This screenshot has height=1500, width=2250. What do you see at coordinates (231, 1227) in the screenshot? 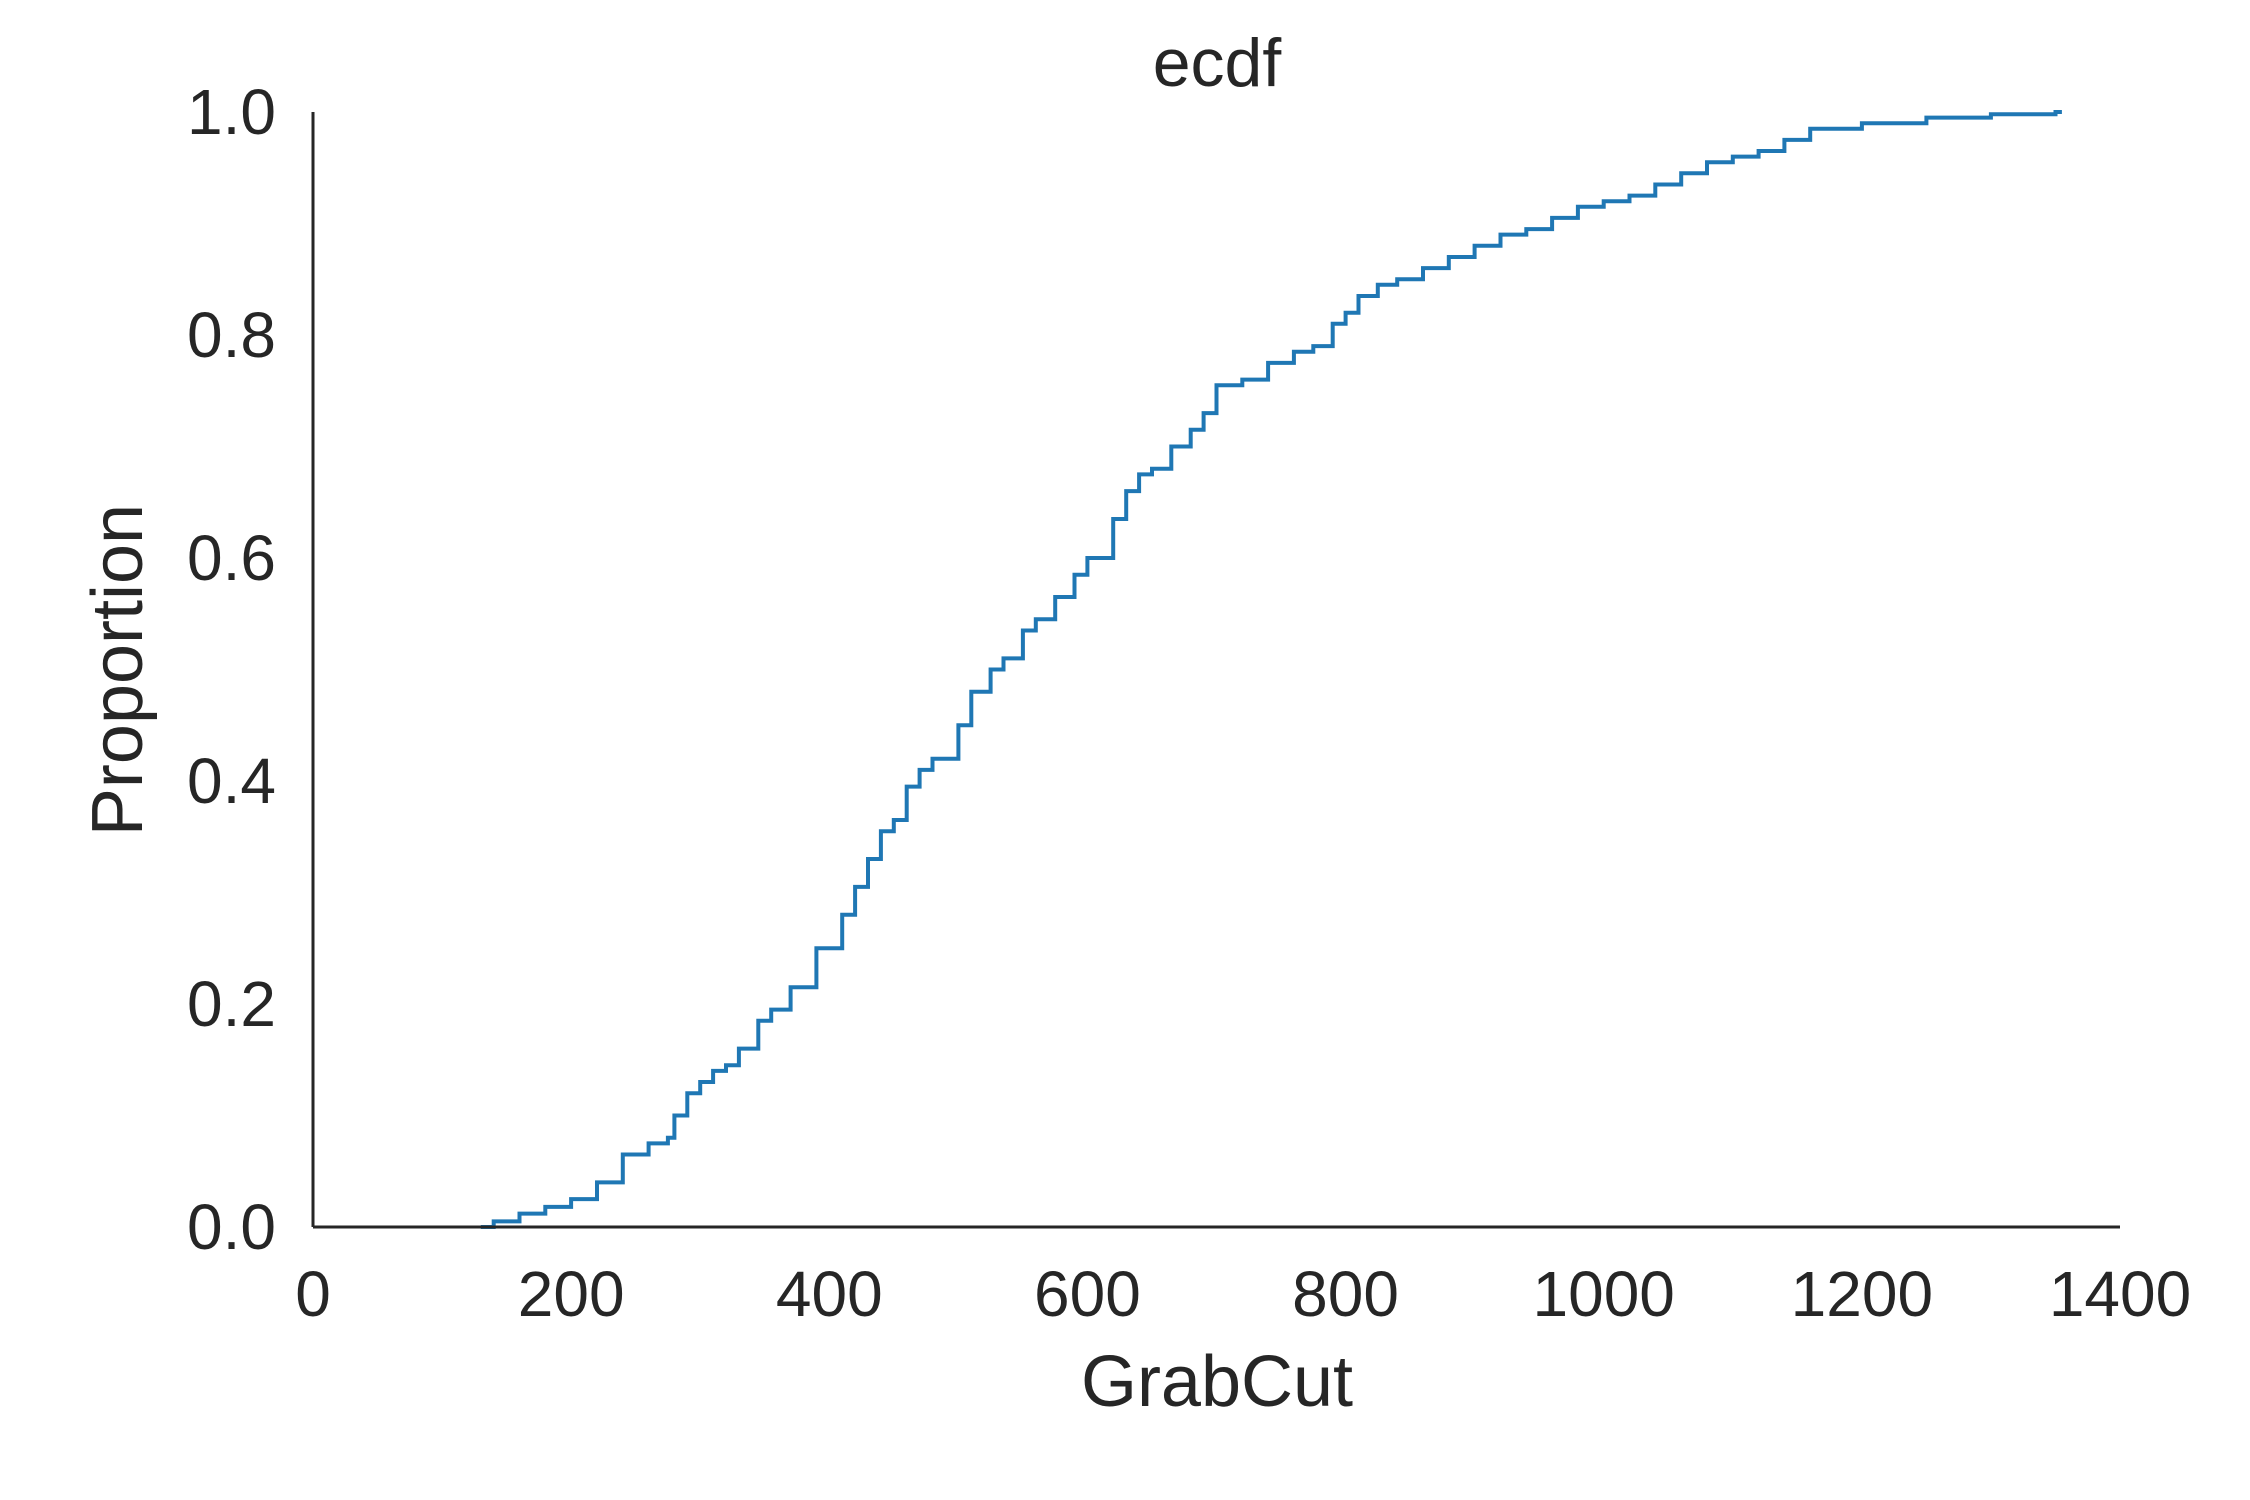
I see `y-tick-label: 0.0` at bounding box center [231, 1227].